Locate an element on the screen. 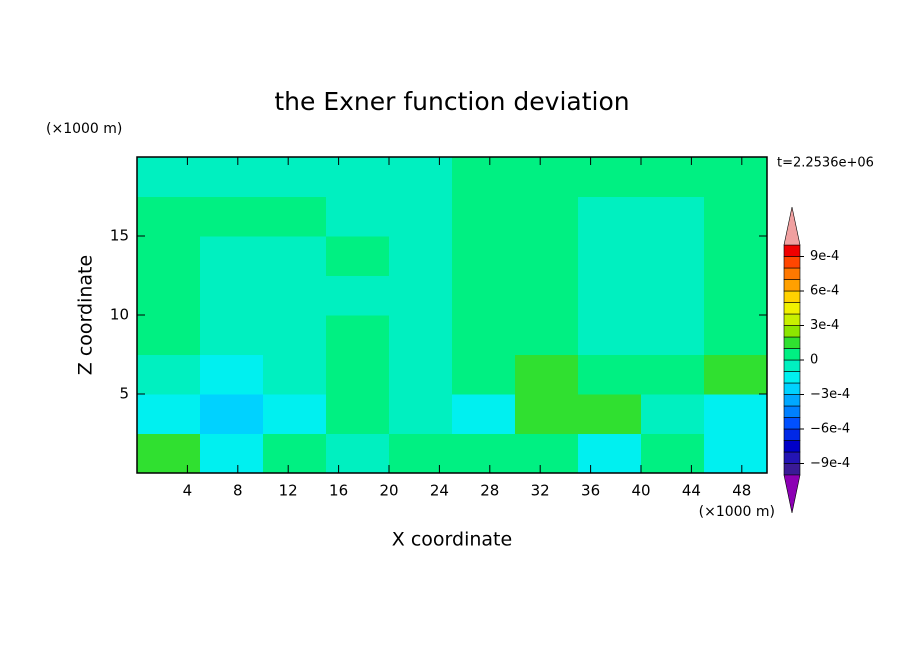  colorbar-tick-label: 9e-4 is located at coordinates (824, 256).